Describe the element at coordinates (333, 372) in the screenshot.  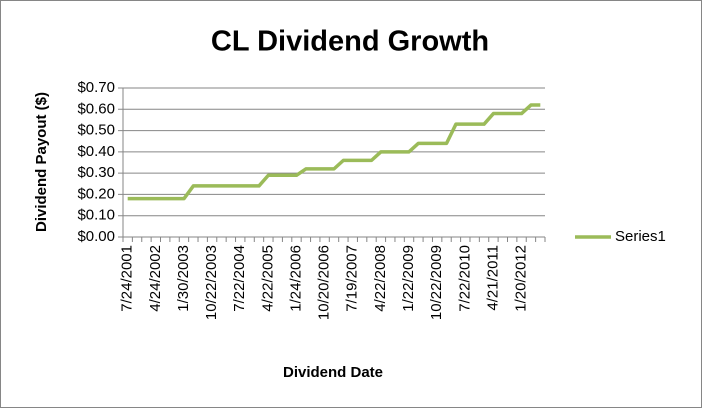
I see `x-axis-title: Dividend Date` at that location.